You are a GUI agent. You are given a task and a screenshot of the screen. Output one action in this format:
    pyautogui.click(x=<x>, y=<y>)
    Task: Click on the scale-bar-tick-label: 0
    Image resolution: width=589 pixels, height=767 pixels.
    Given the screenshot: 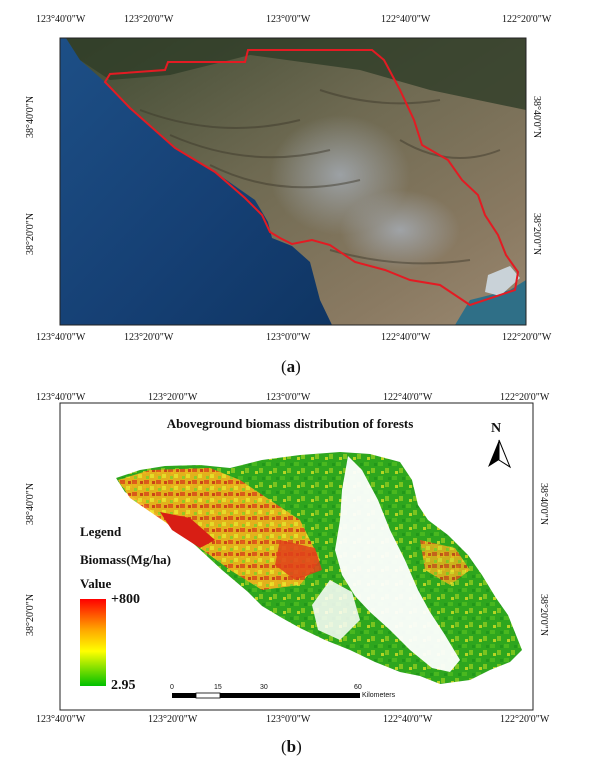 What is the action you would take?
    pyautogui.click(x=172, y=687)
    